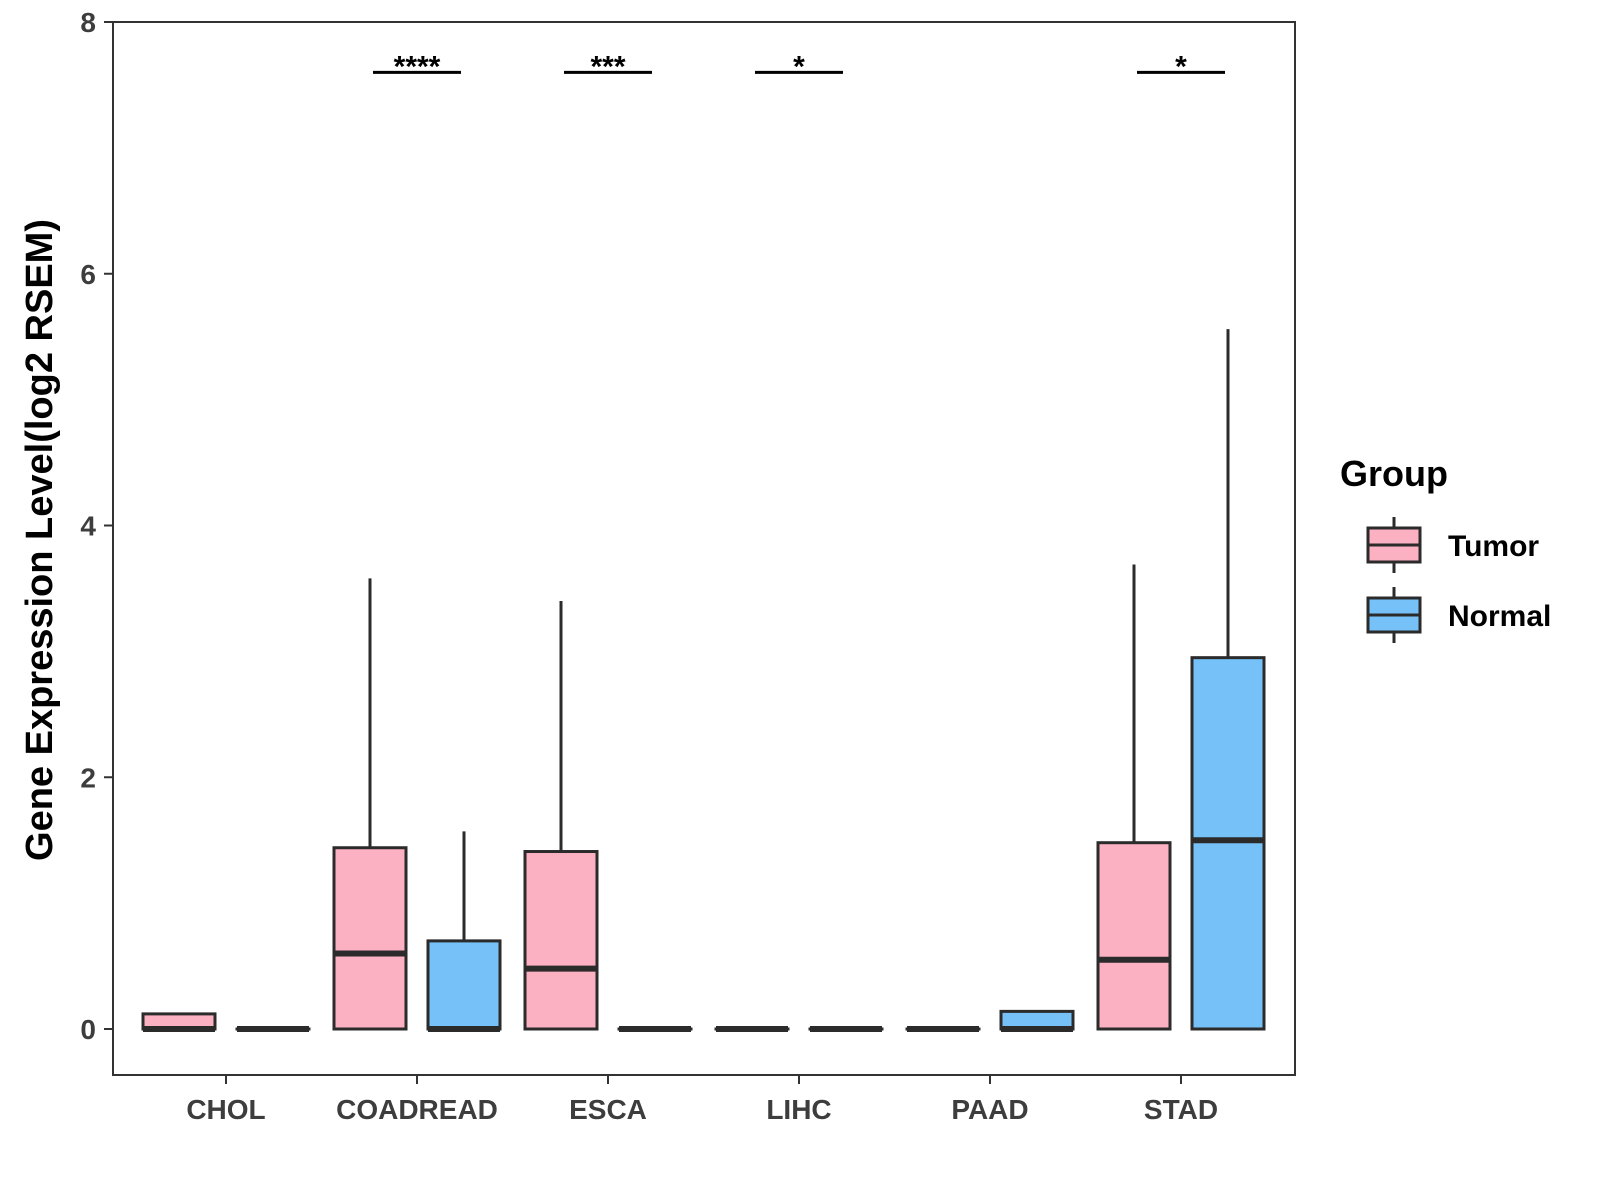 This screenshot has width=1600, height=1200. Describe the element at coordinates (1134, 797) in the screenshot. I see `box-tumor-stad` at that location.